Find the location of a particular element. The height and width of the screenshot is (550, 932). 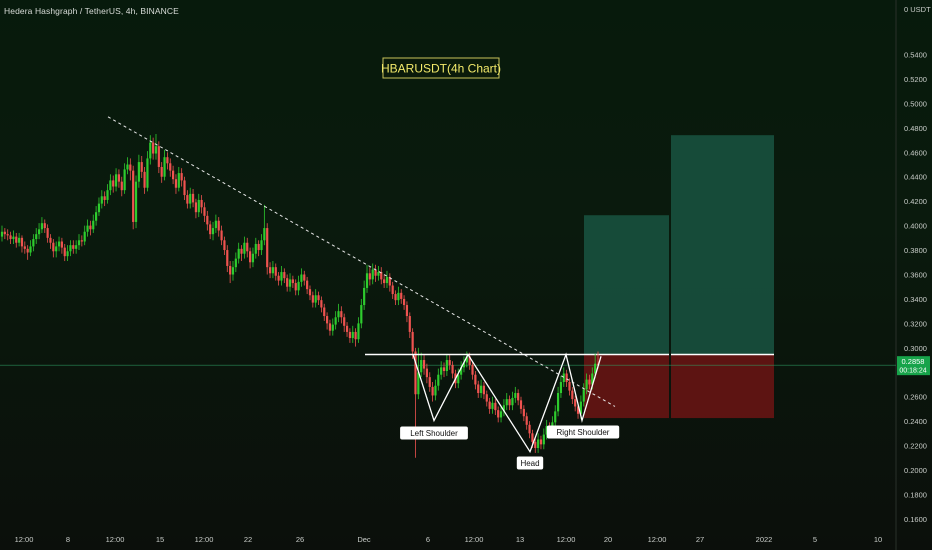

chart-title-box is located at coordinates (441, 68).